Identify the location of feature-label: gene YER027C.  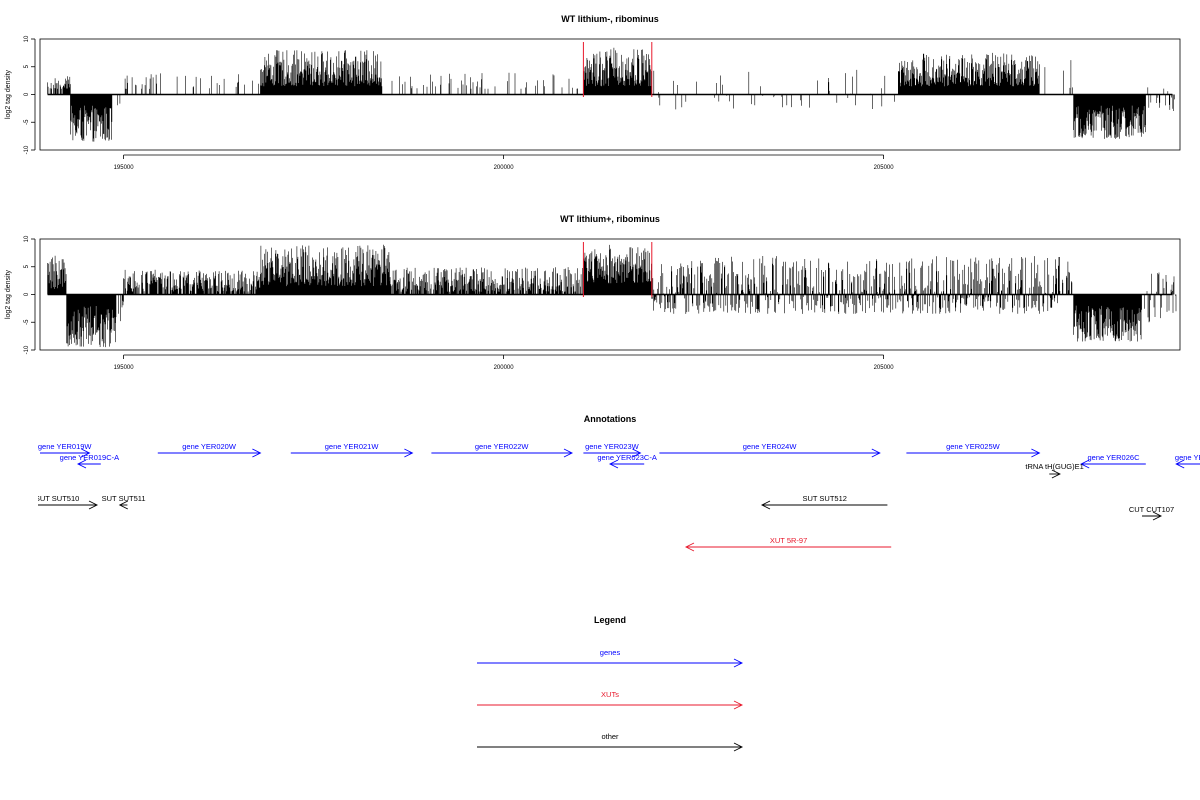
(1187, 457).